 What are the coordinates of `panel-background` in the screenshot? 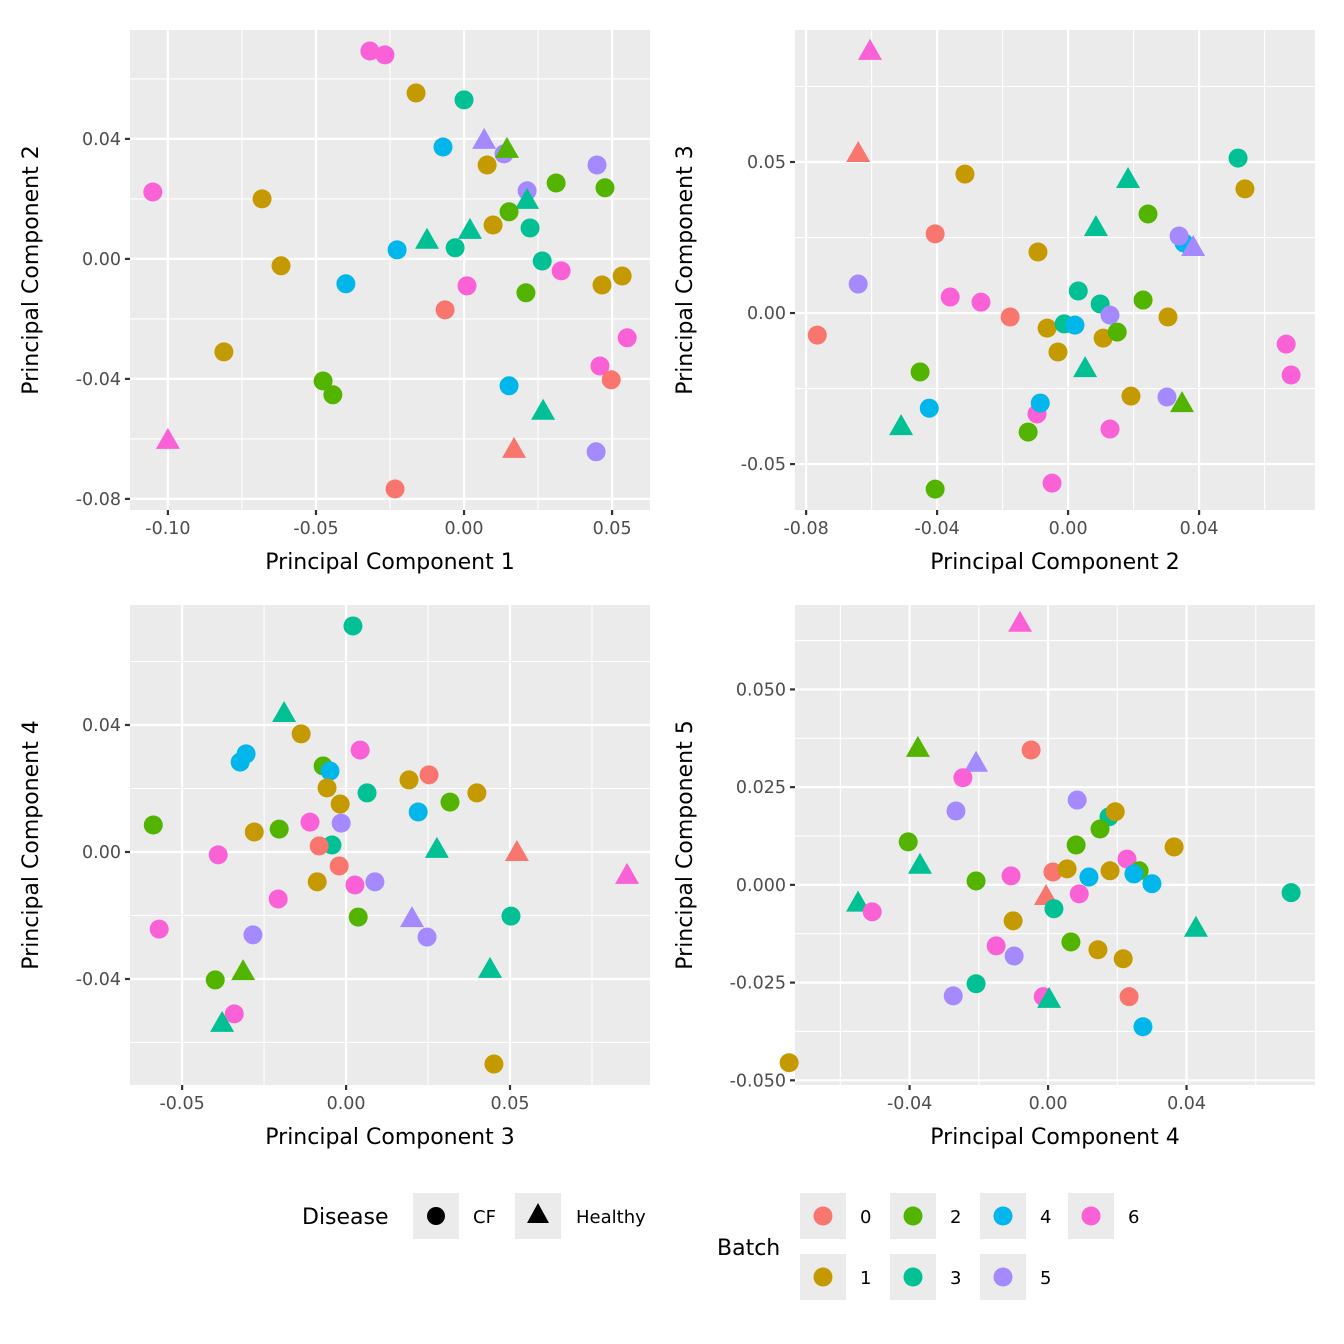 It's located at (1055, 845).